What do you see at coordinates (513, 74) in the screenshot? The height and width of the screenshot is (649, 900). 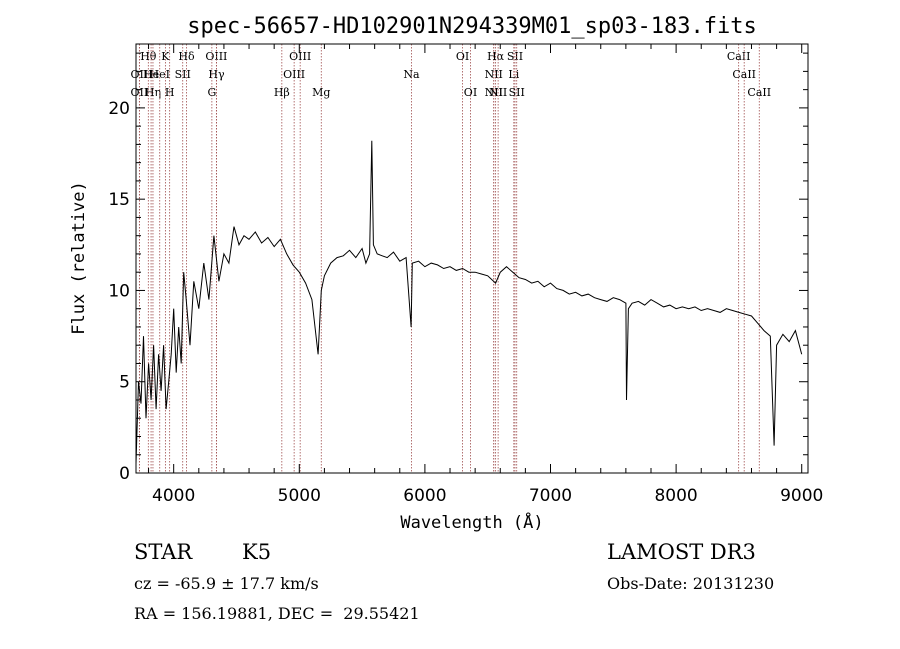 I see `marker-label-25: Li` at bounding box center [513, 74].